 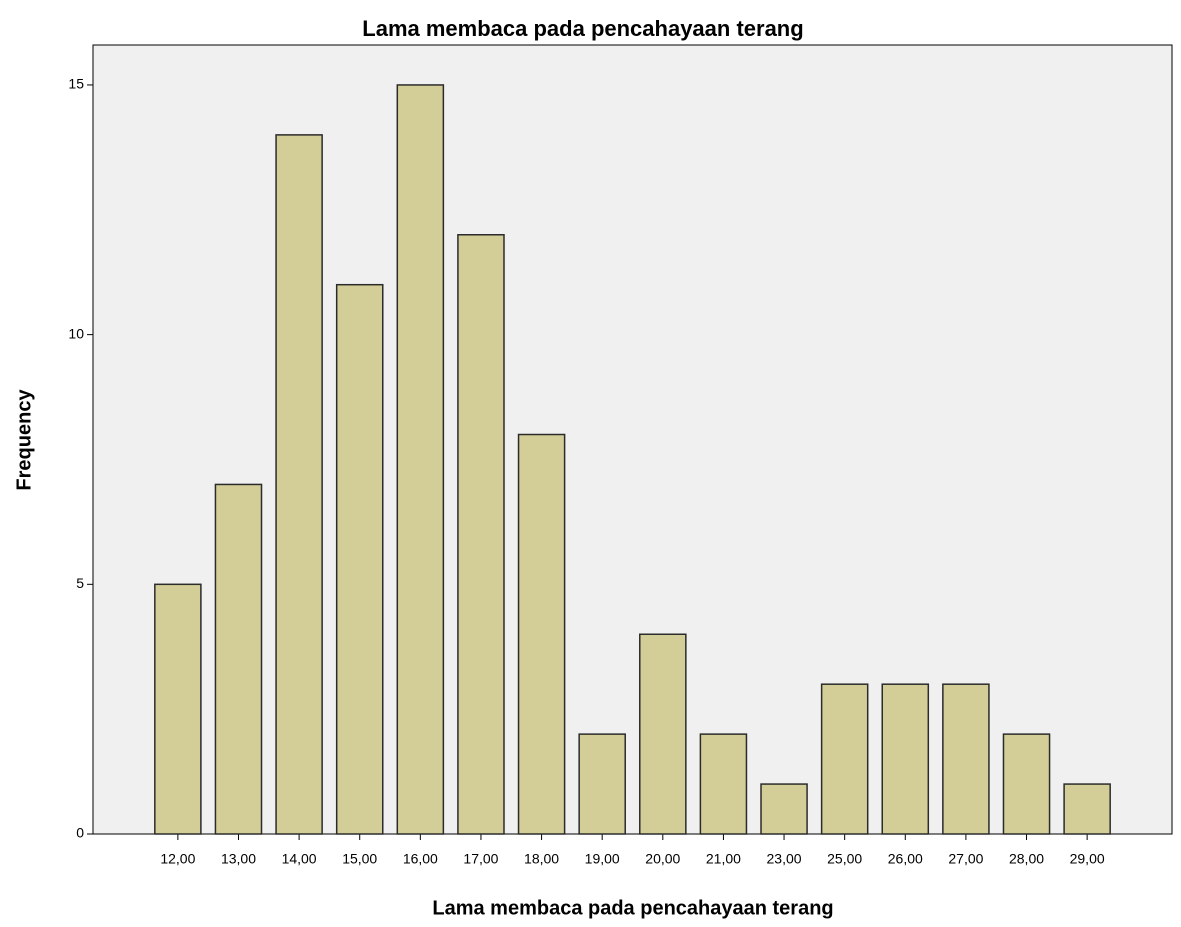 I want to click on x-tick-label: 27,00, so click(x=965, y=859).